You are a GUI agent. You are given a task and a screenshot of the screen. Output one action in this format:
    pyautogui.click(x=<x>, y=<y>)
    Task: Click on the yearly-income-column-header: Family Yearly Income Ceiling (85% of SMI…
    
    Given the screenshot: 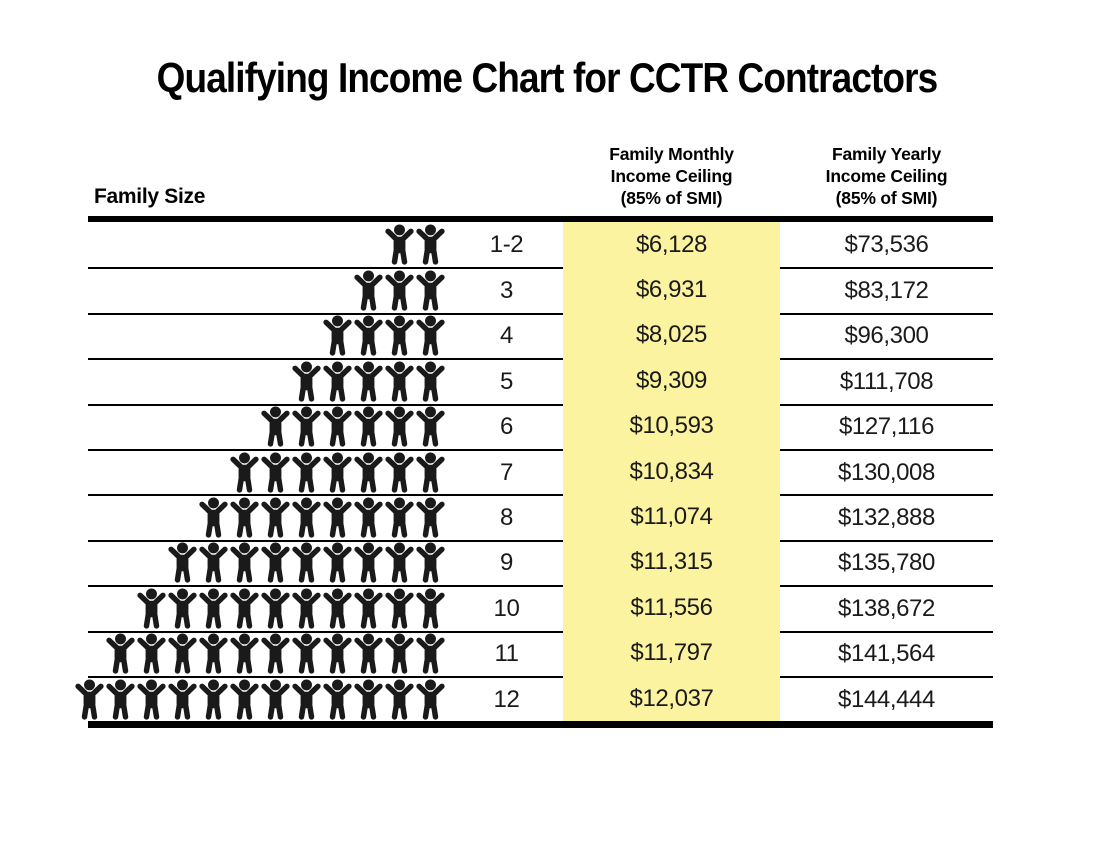 What is the action you would take?
    pyautogui.click(x=886, y=176)
    